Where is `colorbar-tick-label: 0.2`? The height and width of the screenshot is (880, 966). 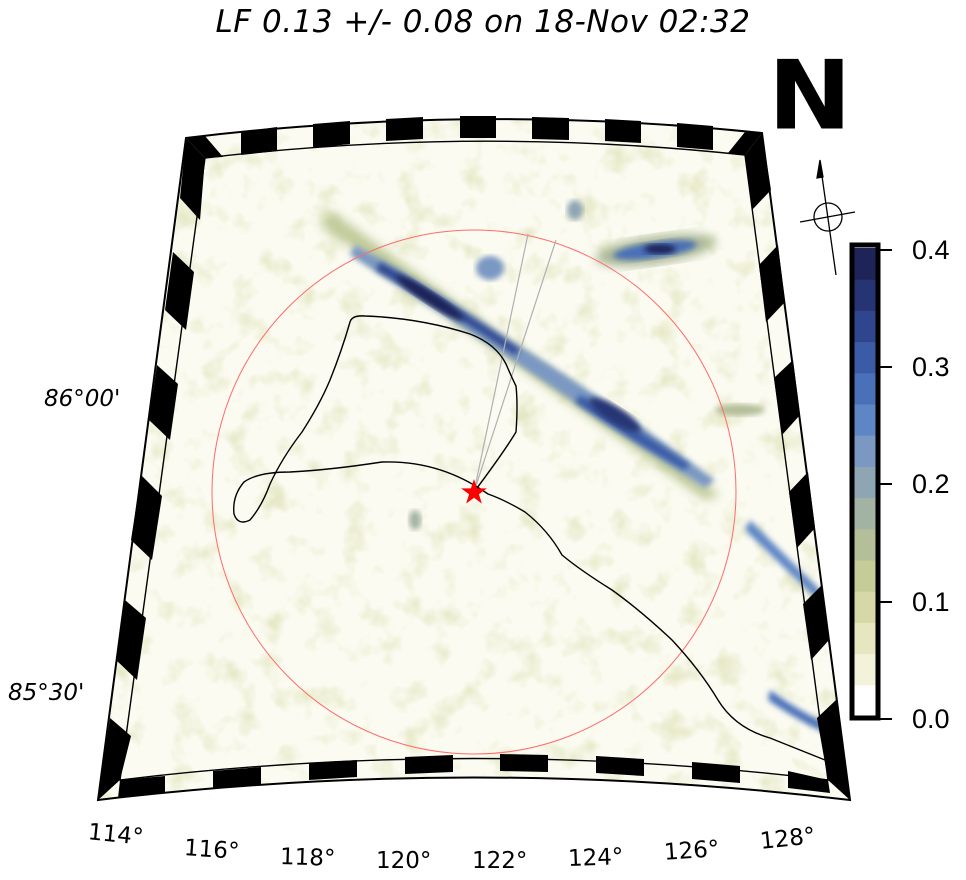 colorbar-tick-label: 0.2 is located at coordinates (931, 484).